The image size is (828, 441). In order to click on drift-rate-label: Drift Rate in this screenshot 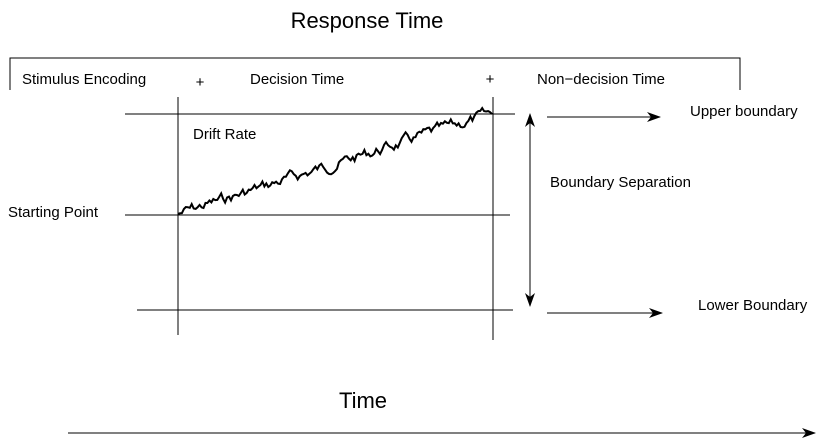, I will do `click(224, 134)`.